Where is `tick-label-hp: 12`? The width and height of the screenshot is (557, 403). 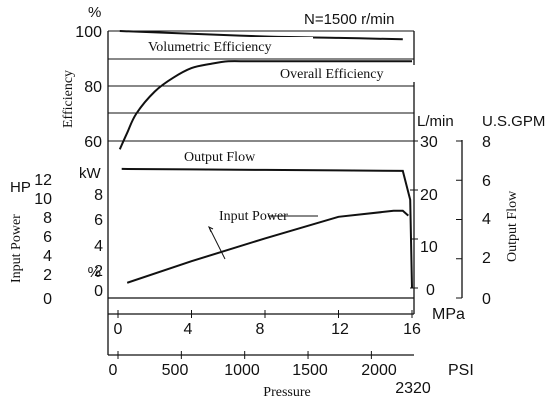 tick-label-hp: 12 is located at coordinates (43, 180).